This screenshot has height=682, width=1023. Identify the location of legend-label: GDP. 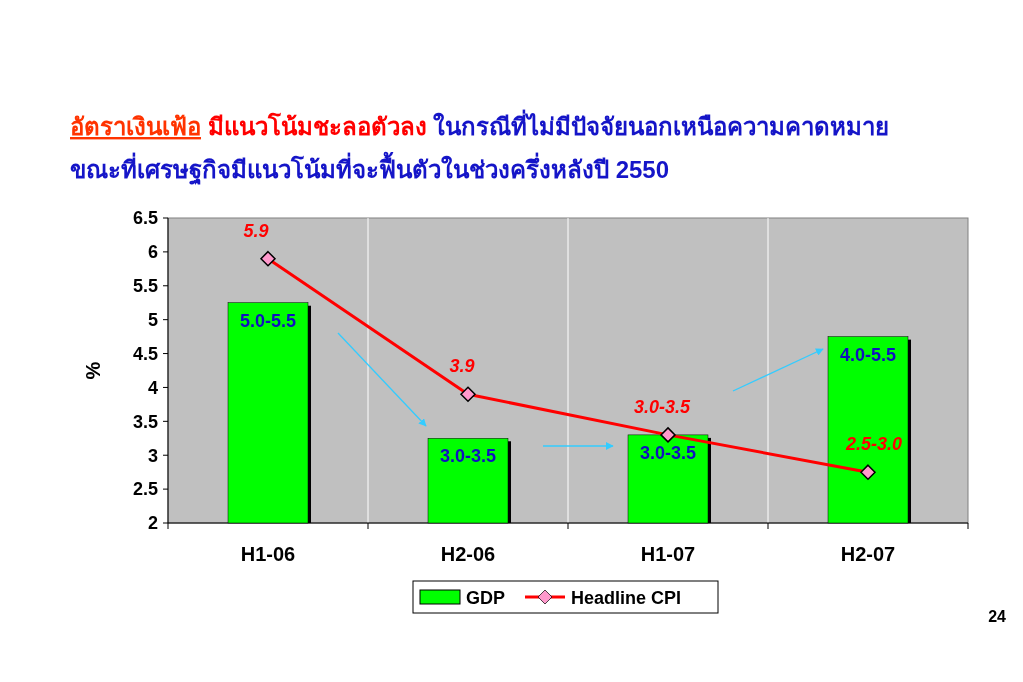
(486, 598).